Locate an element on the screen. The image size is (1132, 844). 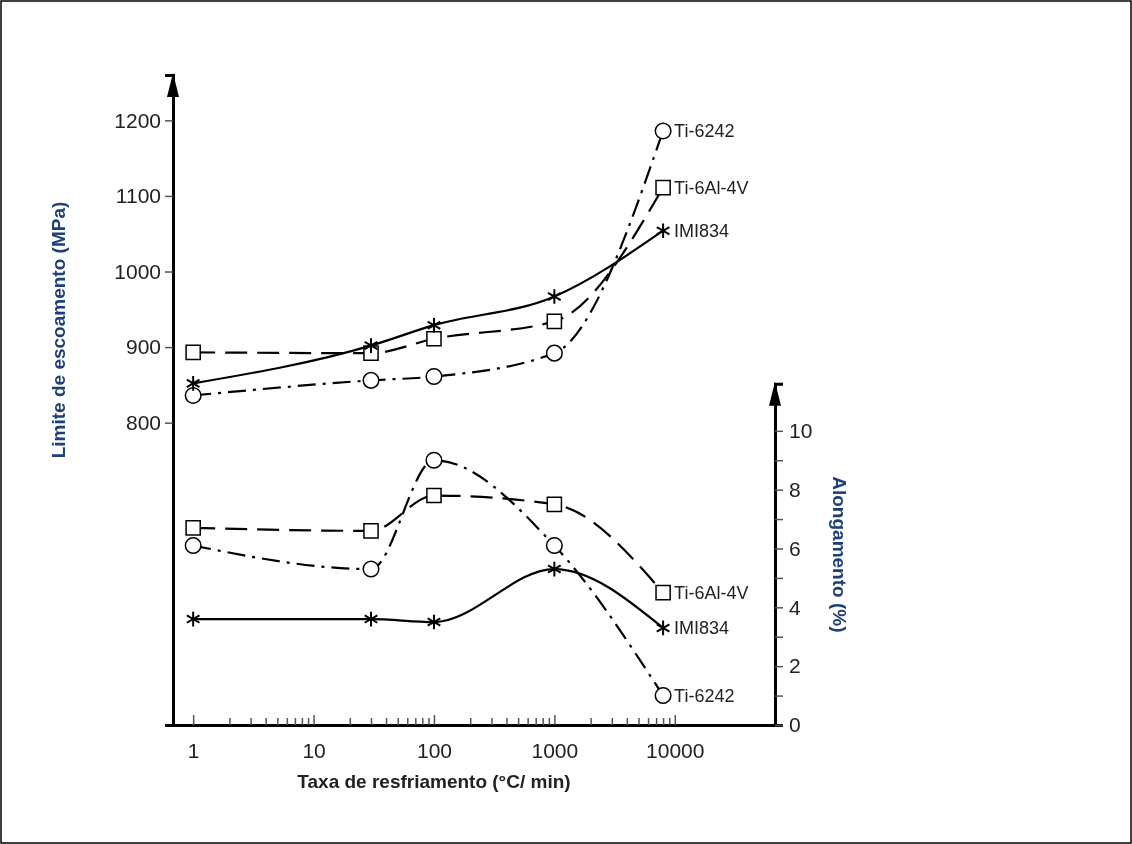
y2-tick-label: 10 is located at coordinates (801, 431).